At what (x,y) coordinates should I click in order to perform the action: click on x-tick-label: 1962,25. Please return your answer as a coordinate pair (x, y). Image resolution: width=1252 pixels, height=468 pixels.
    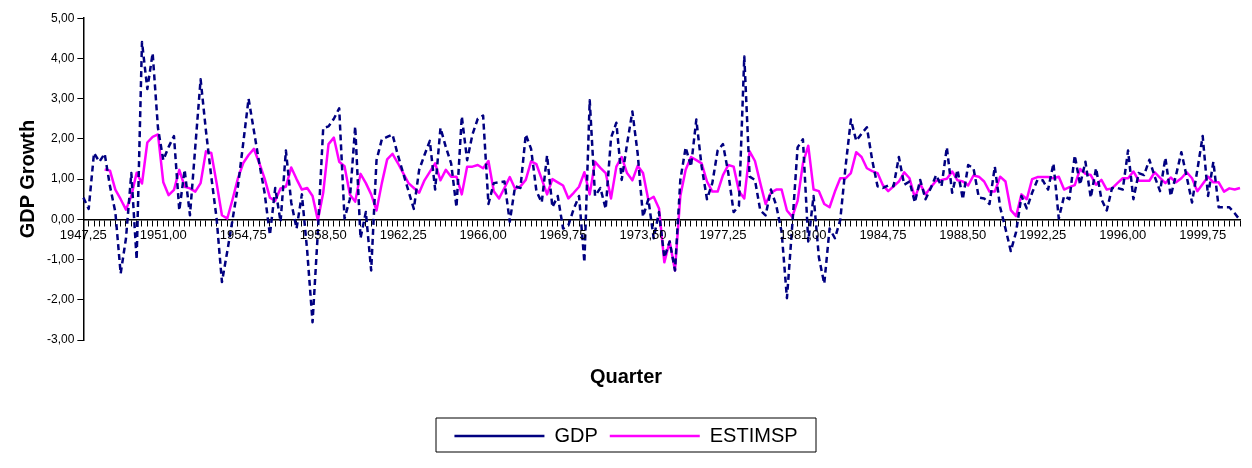
    Looking at the image, I should click on (403, 235).